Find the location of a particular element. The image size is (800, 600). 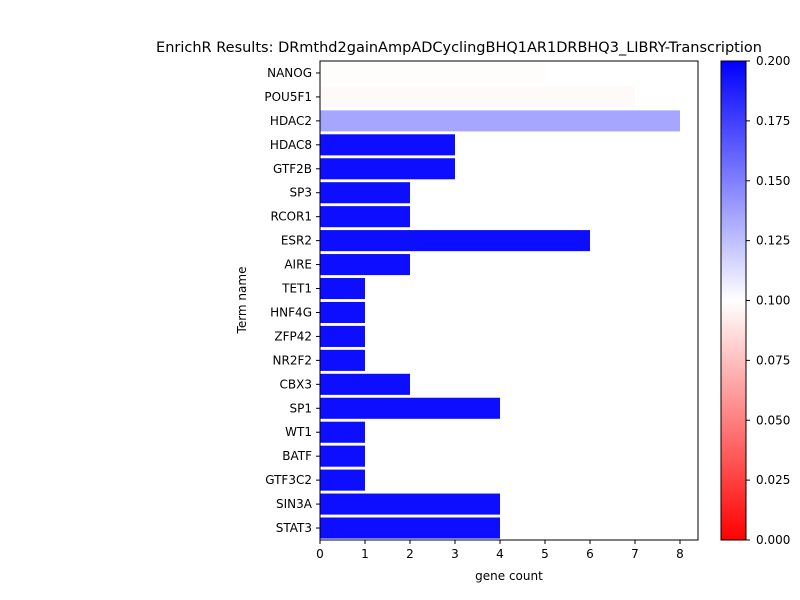

y-tick-label: AIRE is located at coordinates (298, 265).